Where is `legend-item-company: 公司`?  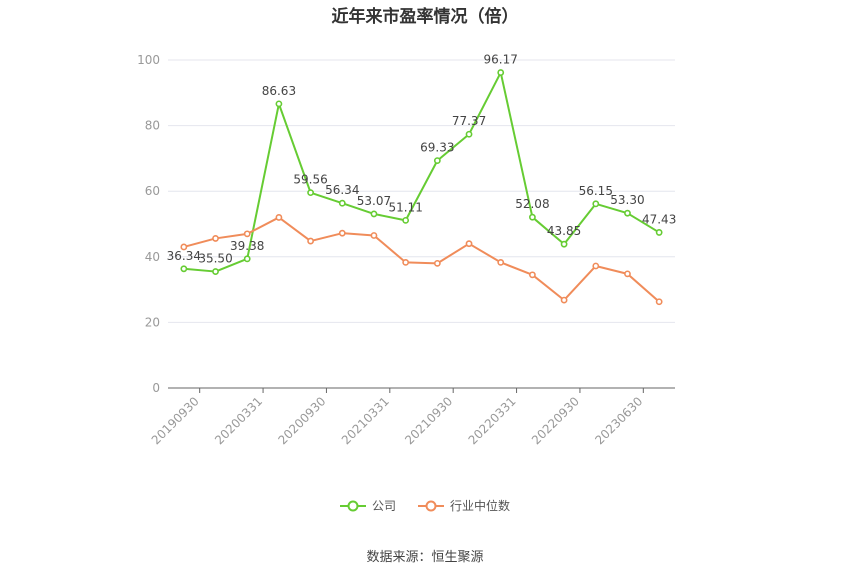 legend-item-company: 公司 is located at coordinates (367, 505).